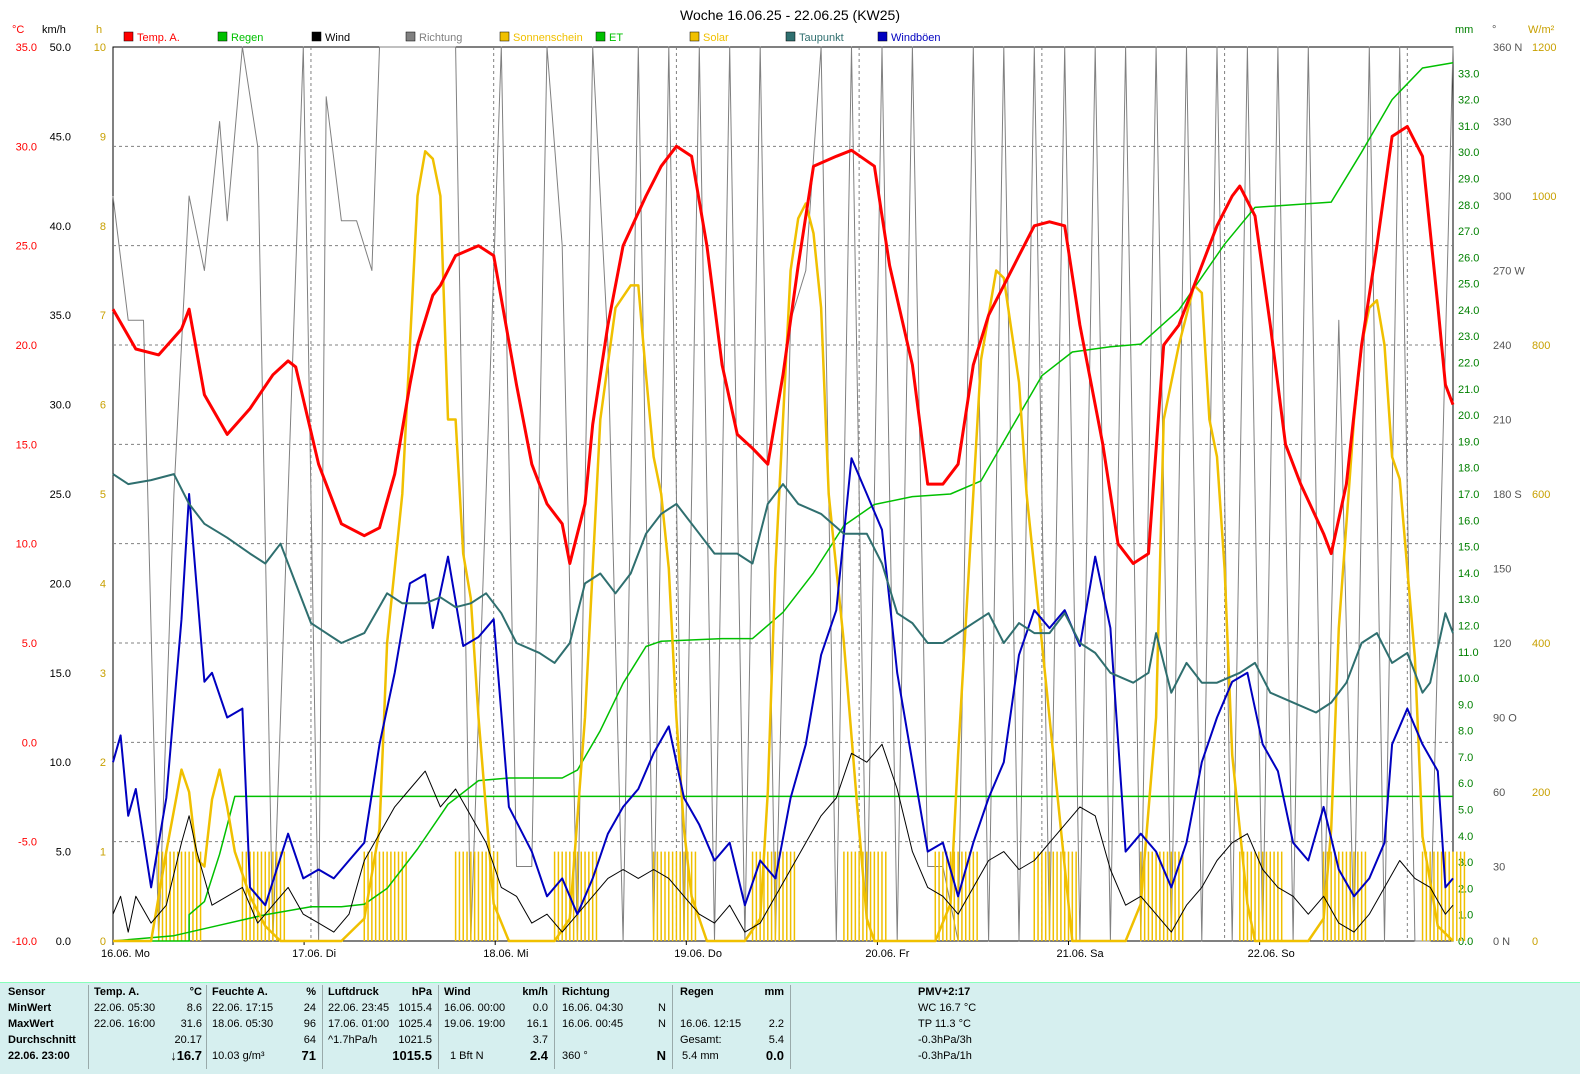  What do you see at coordinates (1535, 942) in the screenshot?
I see `solar-tick-label: 0` at bounding box center [1535, 942].